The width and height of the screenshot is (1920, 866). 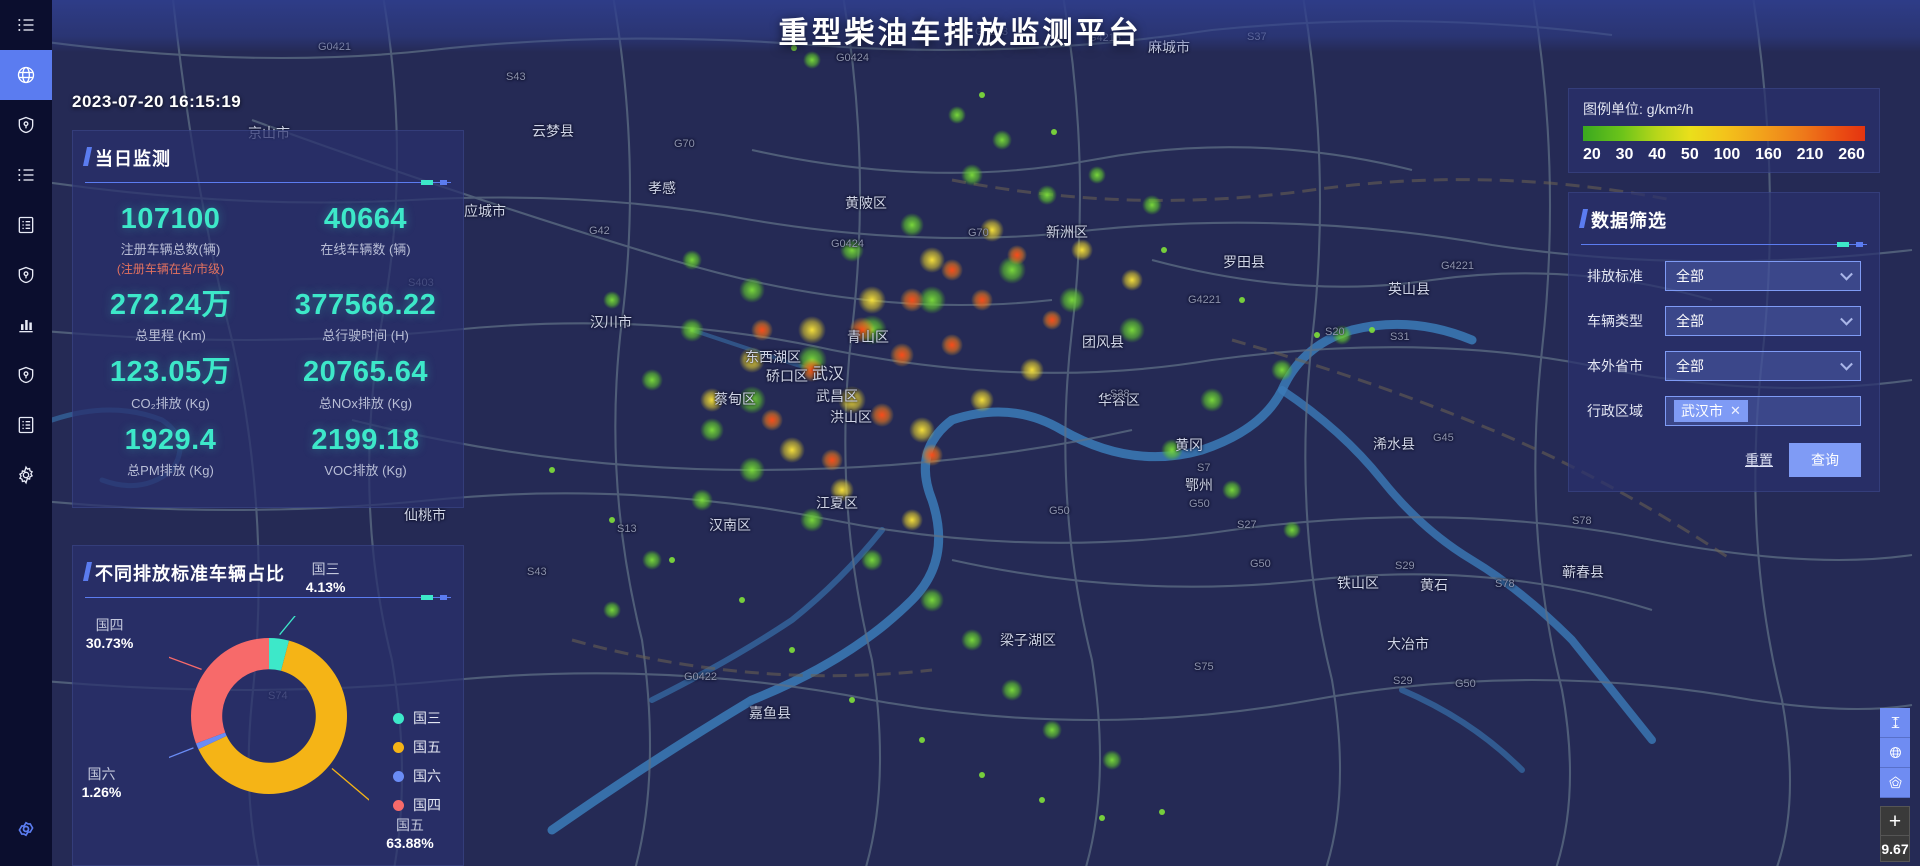 What do you see at coordinates (1895, 821) in the screenshot?
I see `zoom-in-button: +` at bounding box center [1895, 821].